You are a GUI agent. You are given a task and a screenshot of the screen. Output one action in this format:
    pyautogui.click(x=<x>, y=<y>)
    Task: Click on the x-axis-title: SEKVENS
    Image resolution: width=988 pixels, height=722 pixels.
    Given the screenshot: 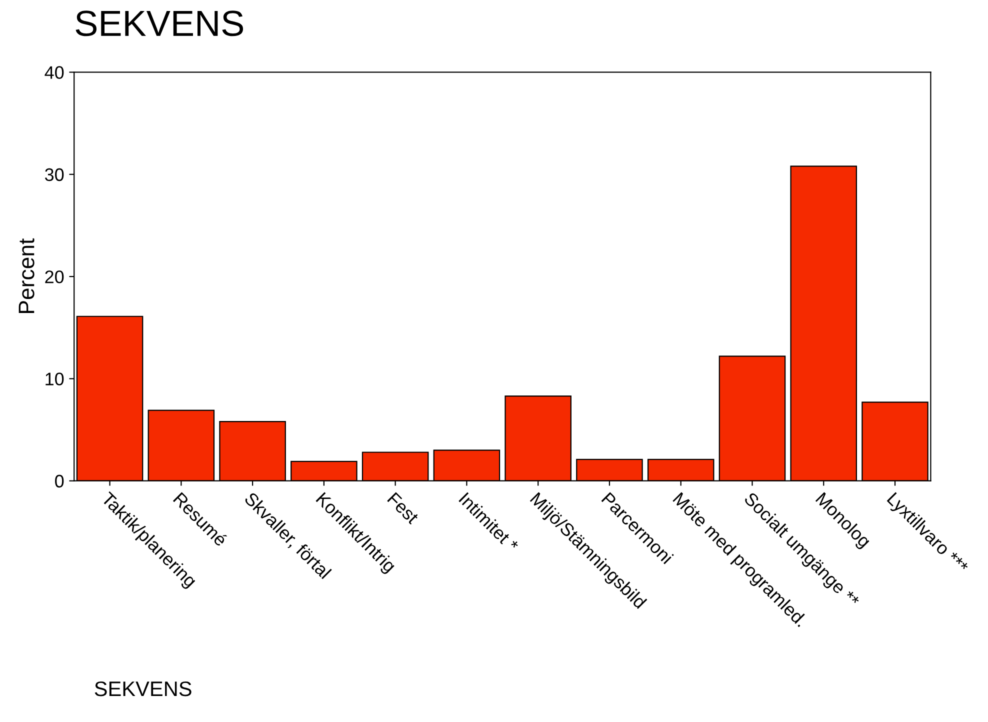 What is the action you would take?
    pyautogui.click(x=143, y=688)
    